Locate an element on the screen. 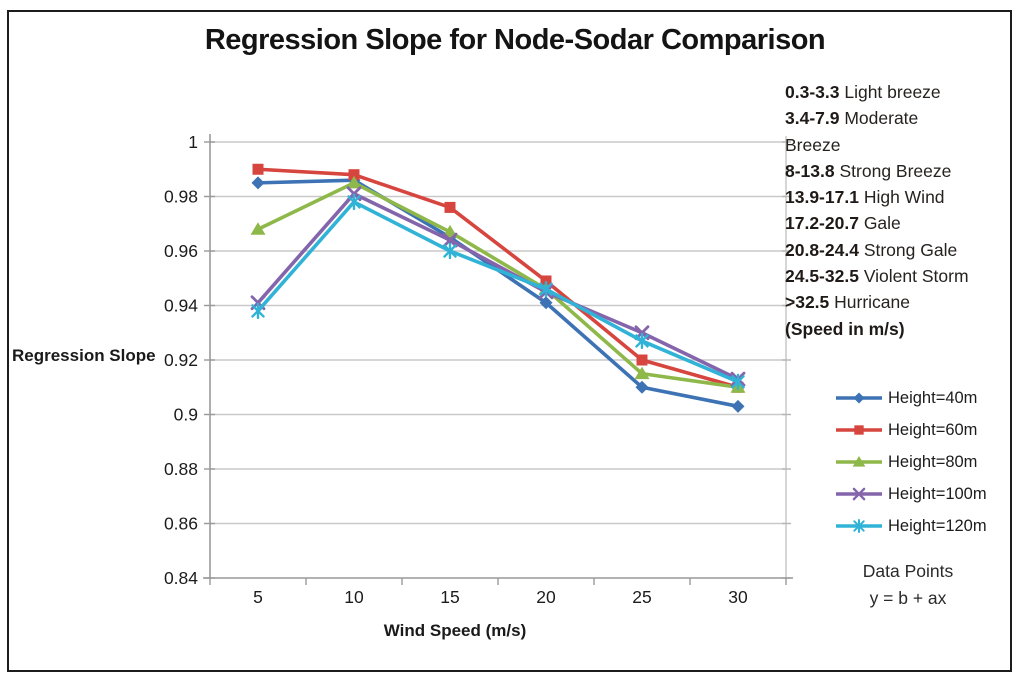 This screenshot has width=1024, height=683. beaufort-line: 3.4-7.9 Moderate is located at coordinates (902, 118).